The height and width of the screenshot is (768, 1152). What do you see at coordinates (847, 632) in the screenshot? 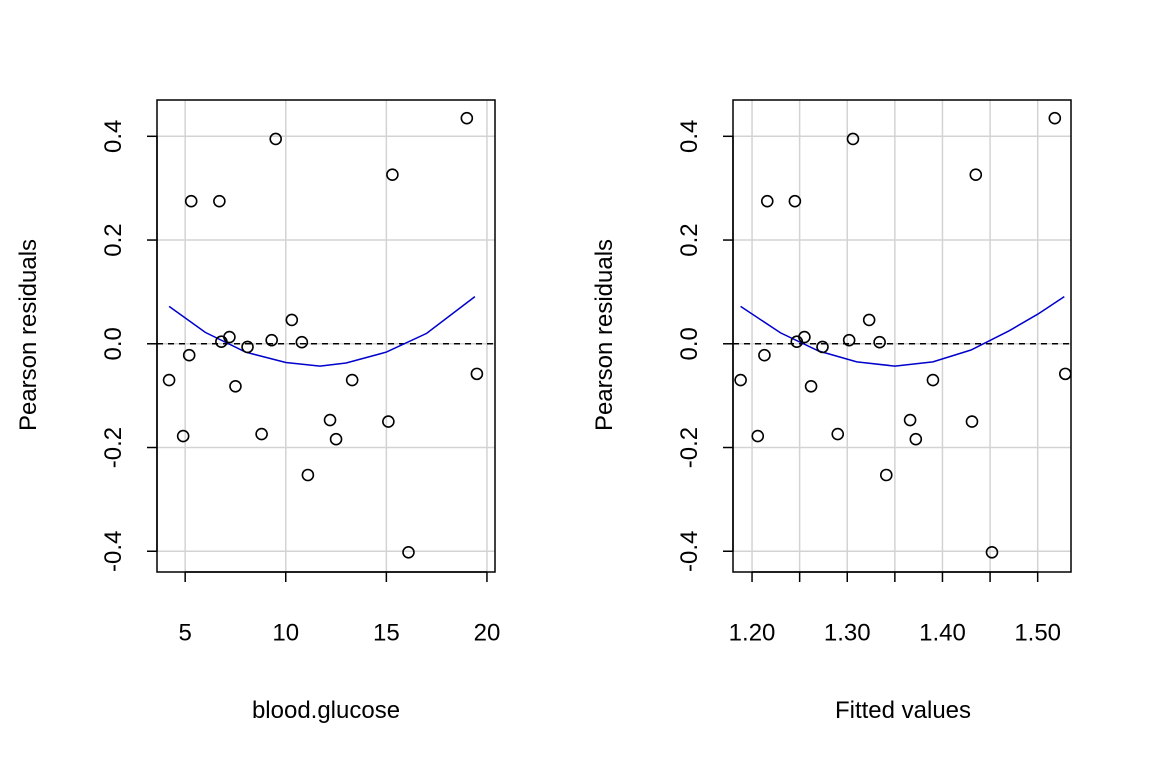
I see `x-tick-label: 1.30` at bounding box center [847, 632].